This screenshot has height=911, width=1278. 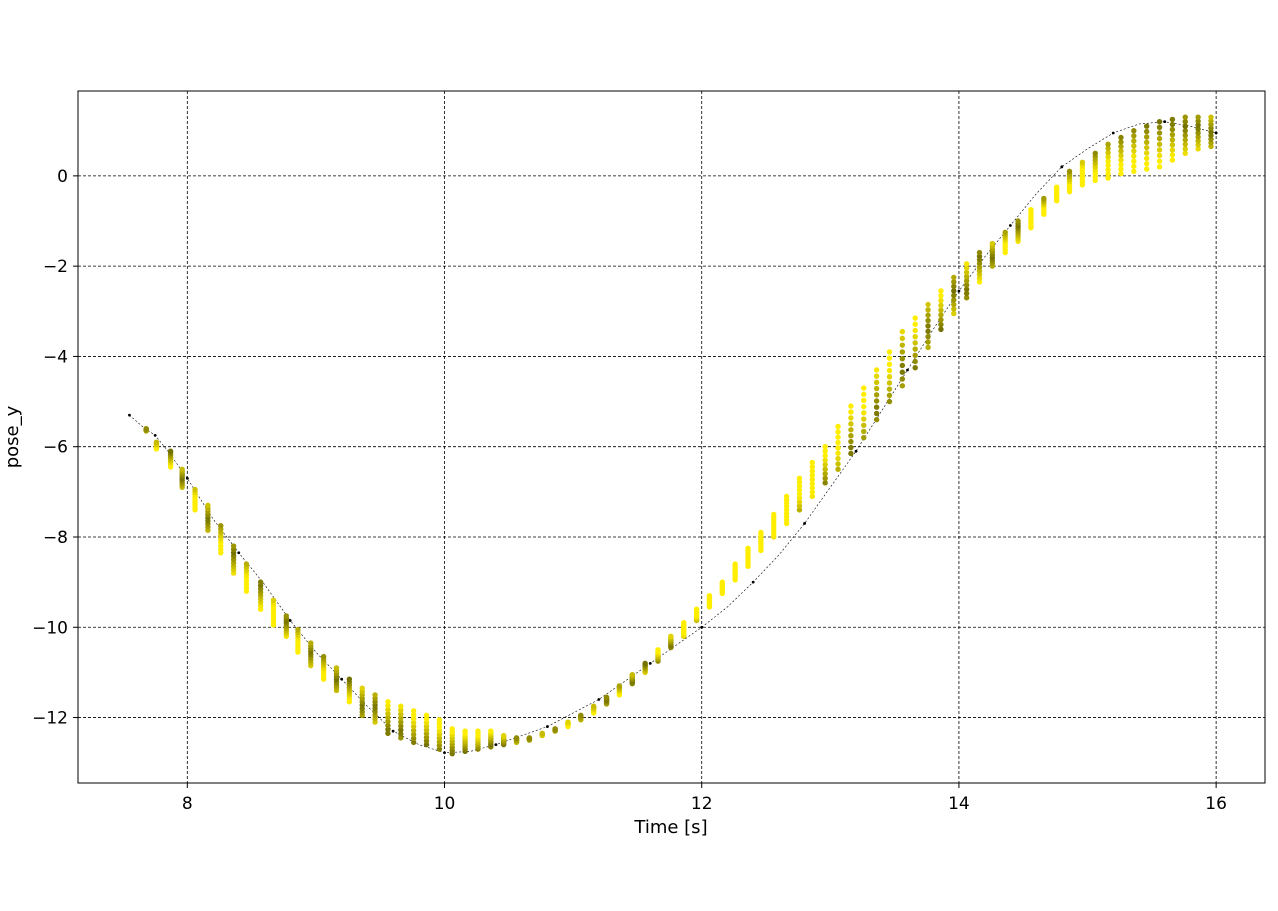 What do you see at coordinates (55, 357) in the screenshot?
I see `y-tick-label: −4` at bounding box center [55, 357].